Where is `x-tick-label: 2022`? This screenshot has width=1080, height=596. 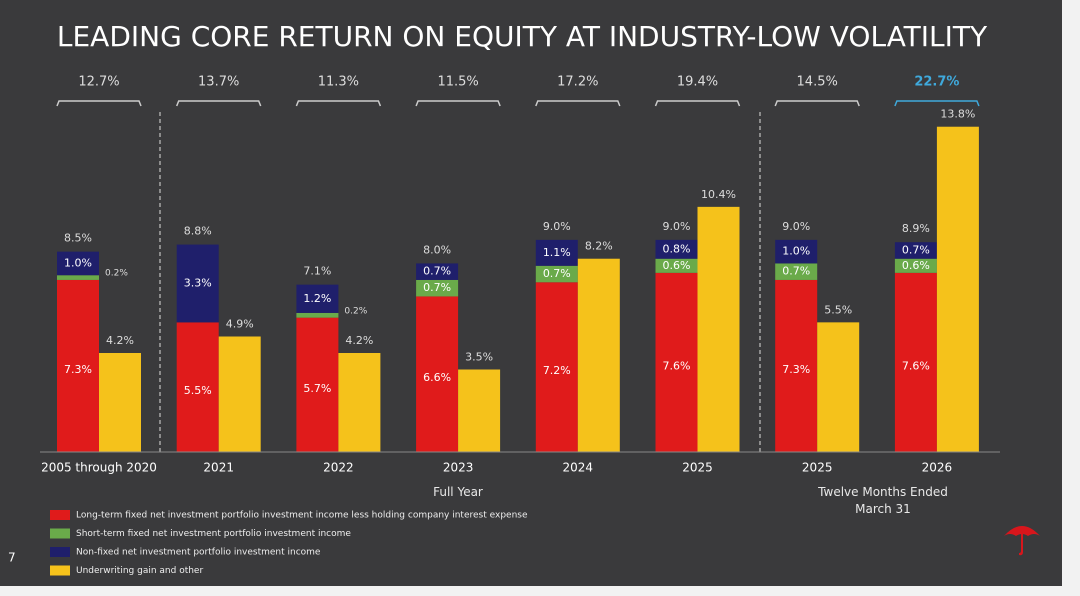
x-tick-label: 2022 is located at coordinates (338, 468).